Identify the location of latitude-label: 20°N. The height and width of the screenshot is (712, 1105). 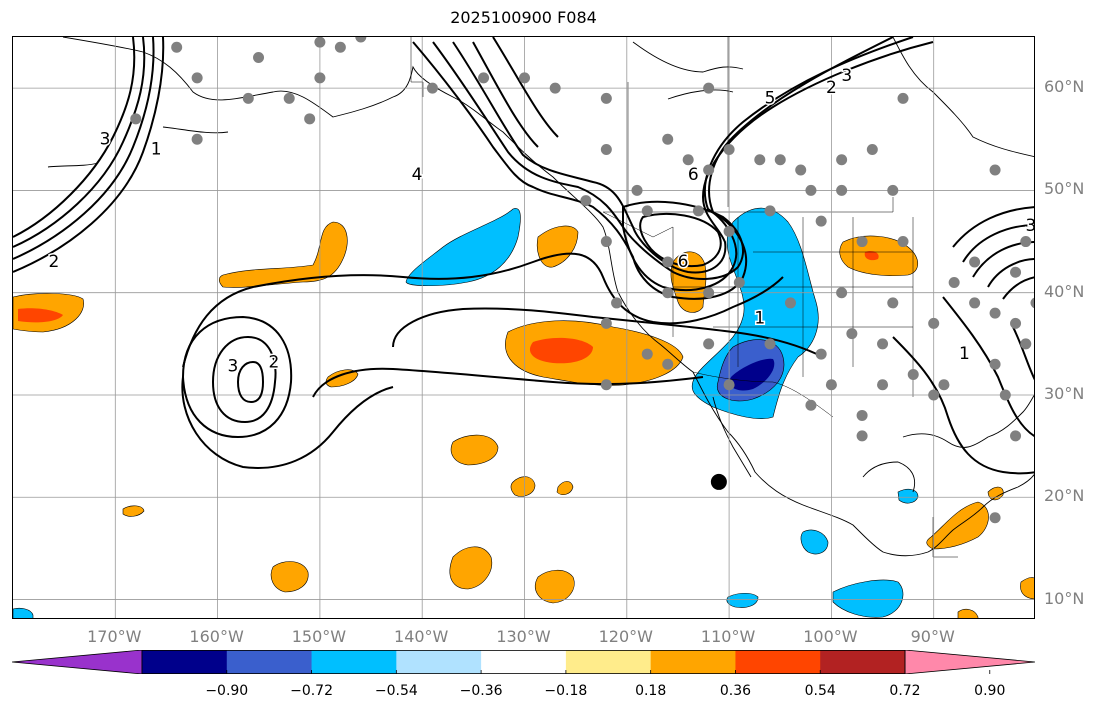
(1064, 496).